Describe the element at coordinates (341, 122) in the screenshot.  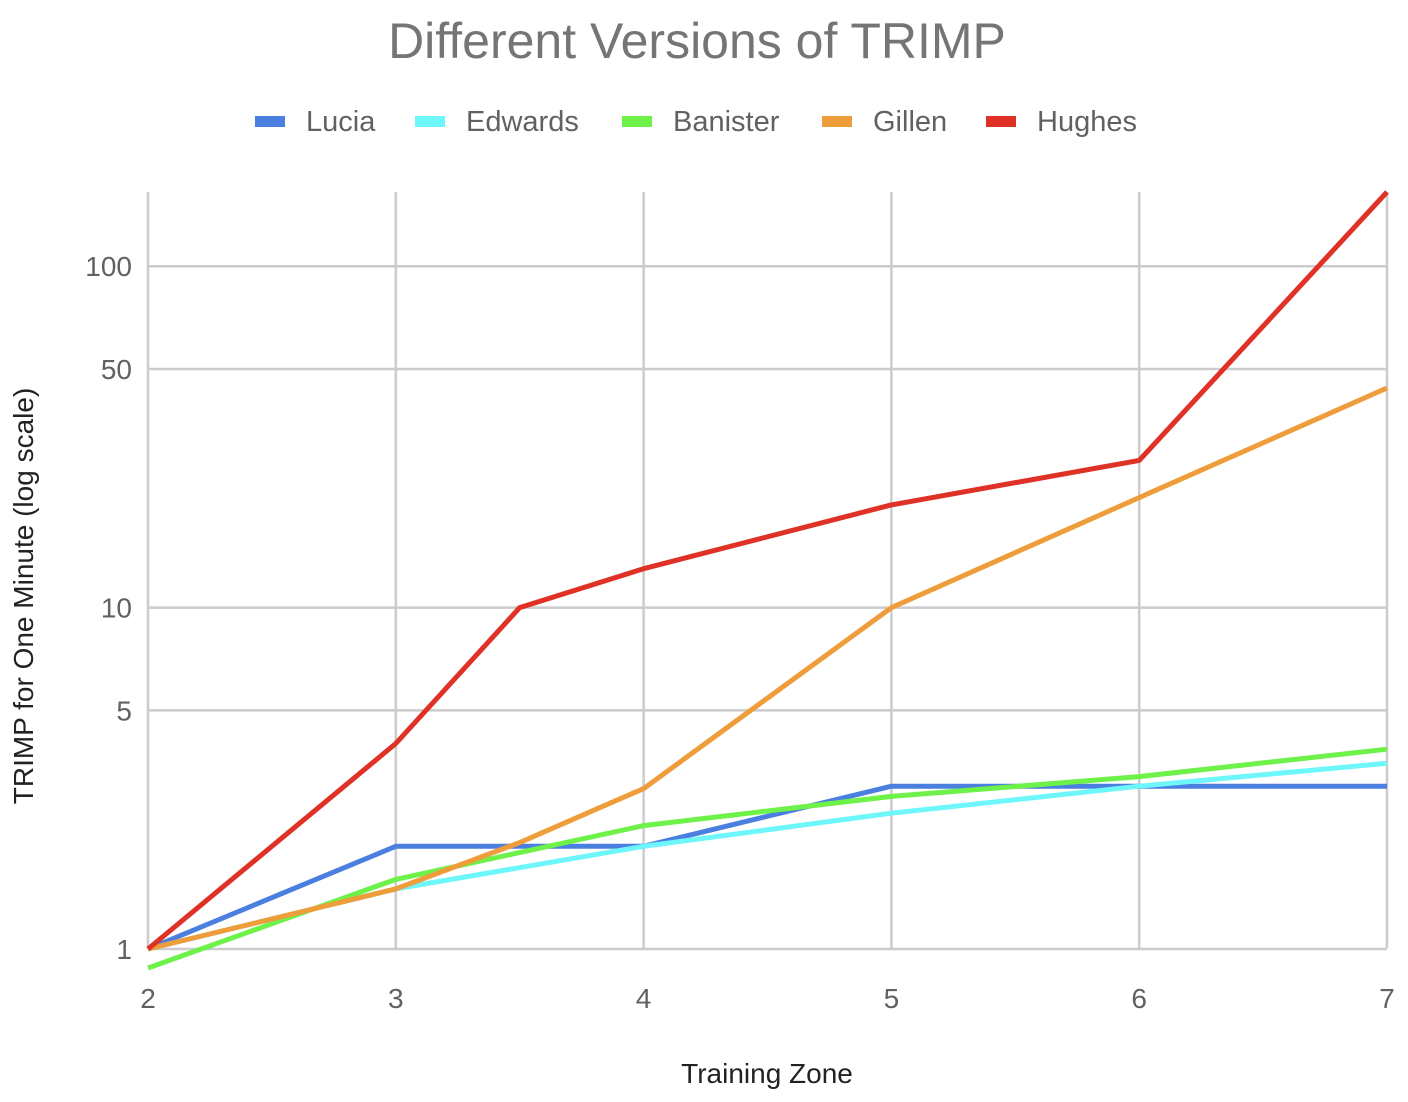
I see `legend-label-lucia: Lucia` at that location.